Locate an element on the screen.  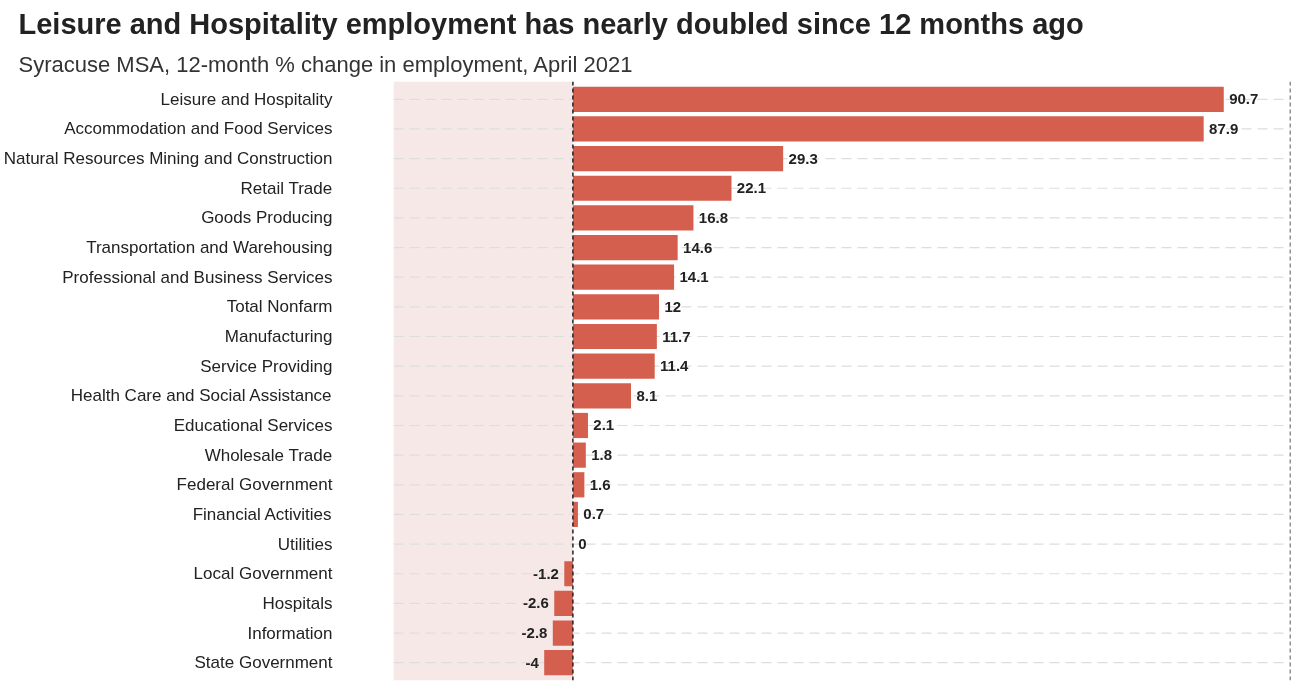
data-label: -4 is located at coordinates (532, 662).